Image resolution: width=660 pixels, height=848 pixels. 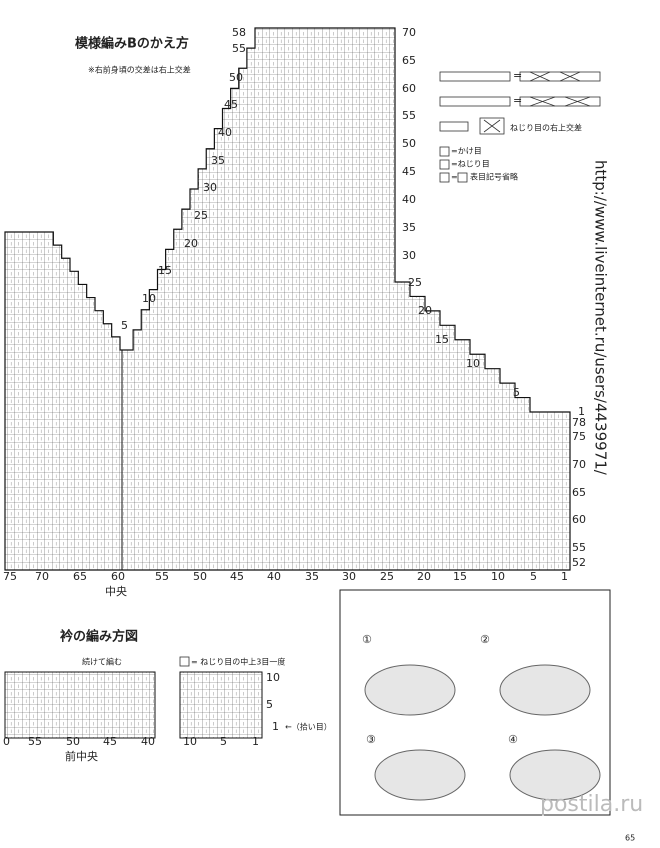 I want to click on collar-pickup: ←（拾い目）, so click(x=308, y=727).